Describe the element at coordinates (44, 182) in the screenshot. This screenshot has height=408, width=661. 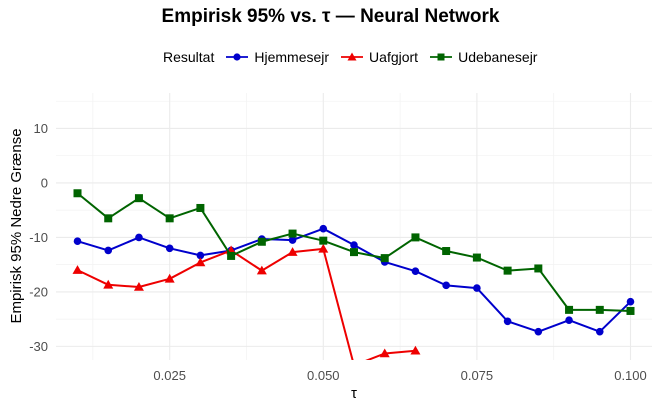
I see `y-tick-label: 0` at that location.